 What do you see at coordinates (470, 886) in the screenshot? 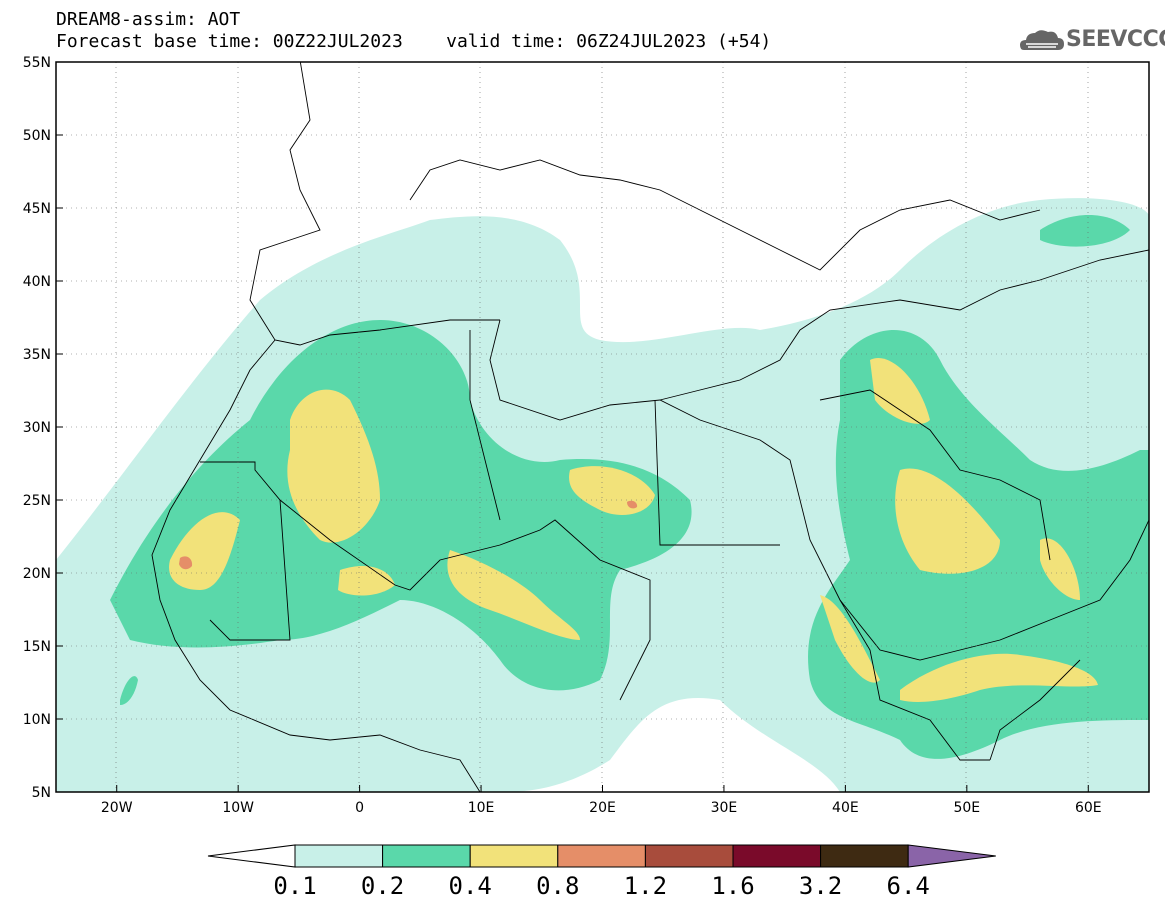
I see `colorbar-label: 0.4` at bounding box center [470, 886].